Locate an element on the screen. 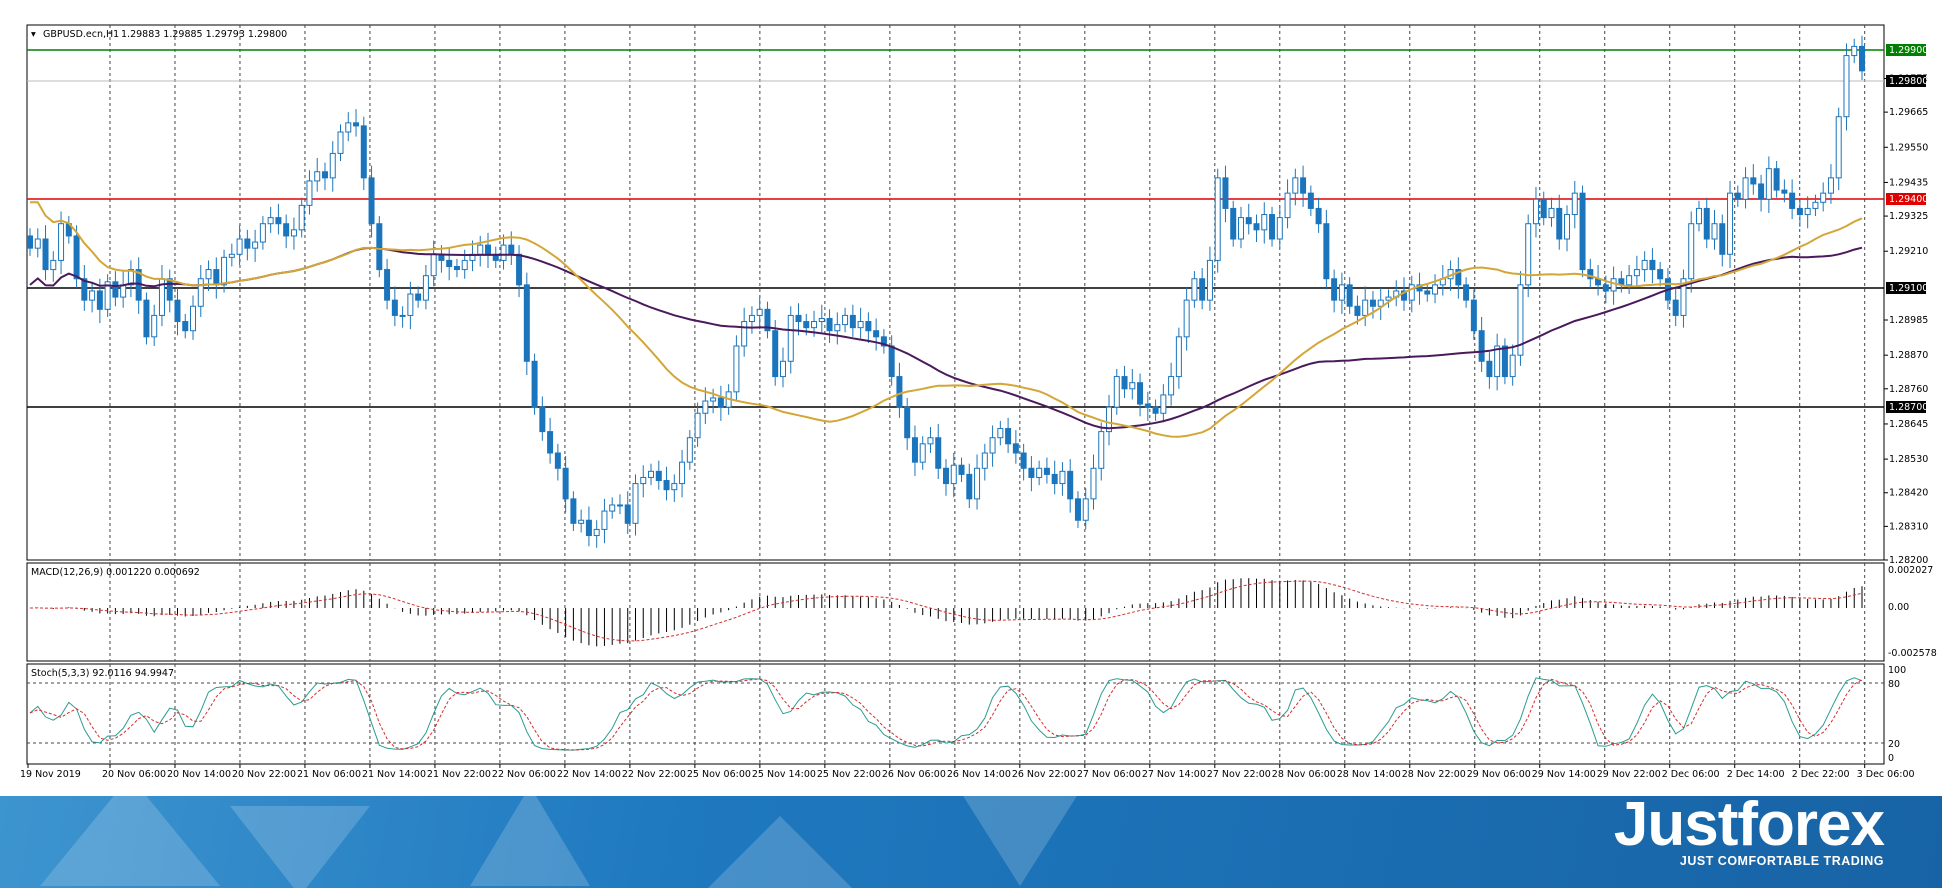 The width and height of the screenshot is (1942, 888). time-tick-label: 25 Nov 06:00 is located at coordinates (719, 774).